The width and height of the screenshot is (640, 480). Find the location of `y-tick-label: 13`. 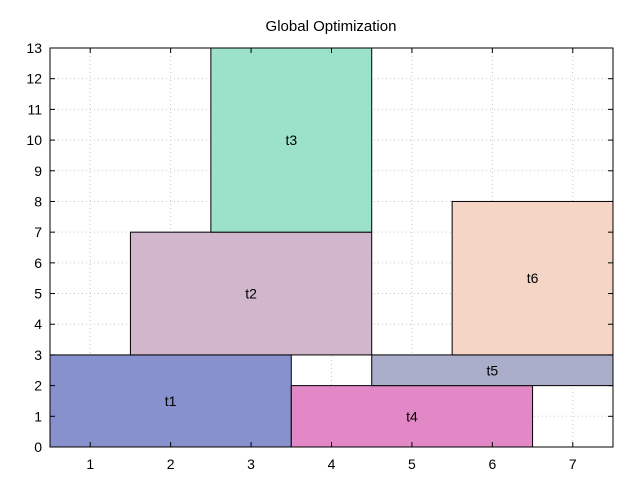

y-tick-label: 13 is located at coordinates (34, 48).